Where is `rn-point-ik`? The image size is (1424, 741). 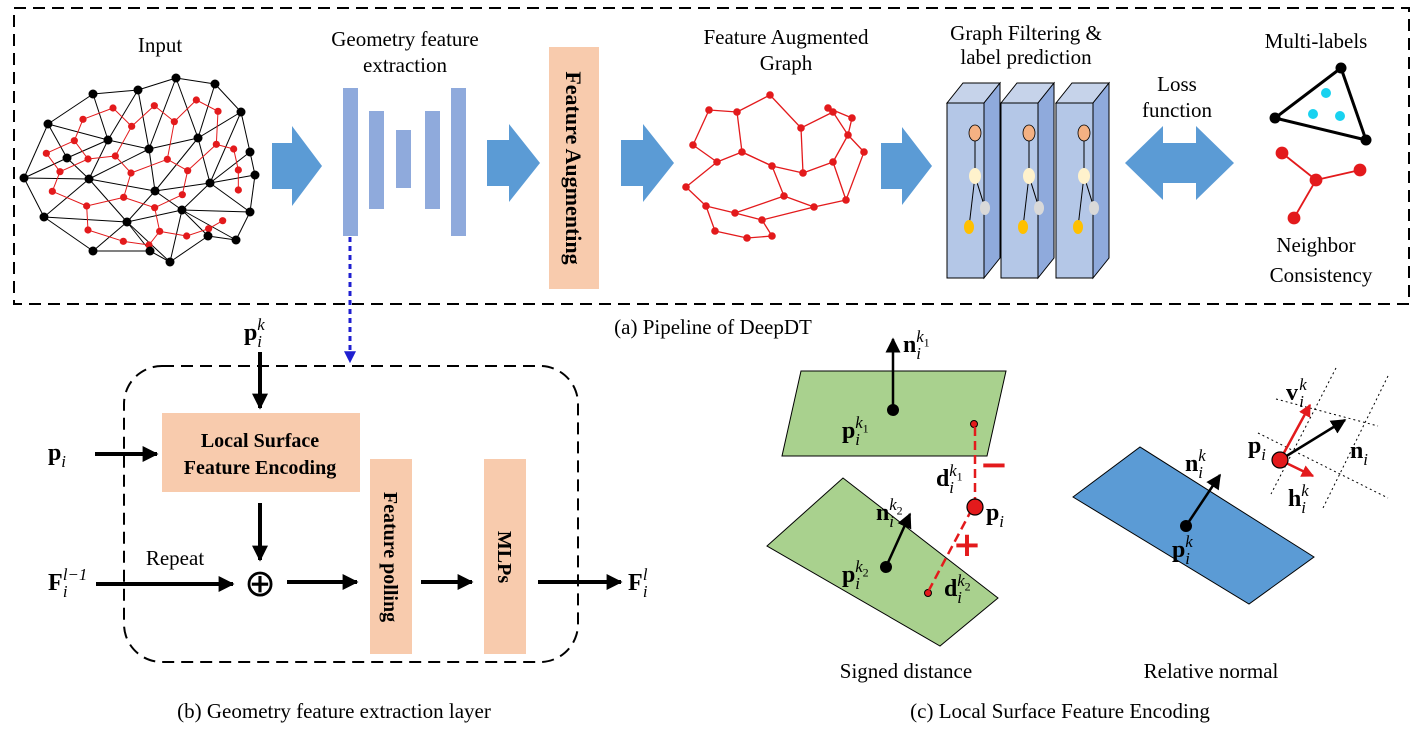
rn-point-ik is located at coordinates (1186, 526).